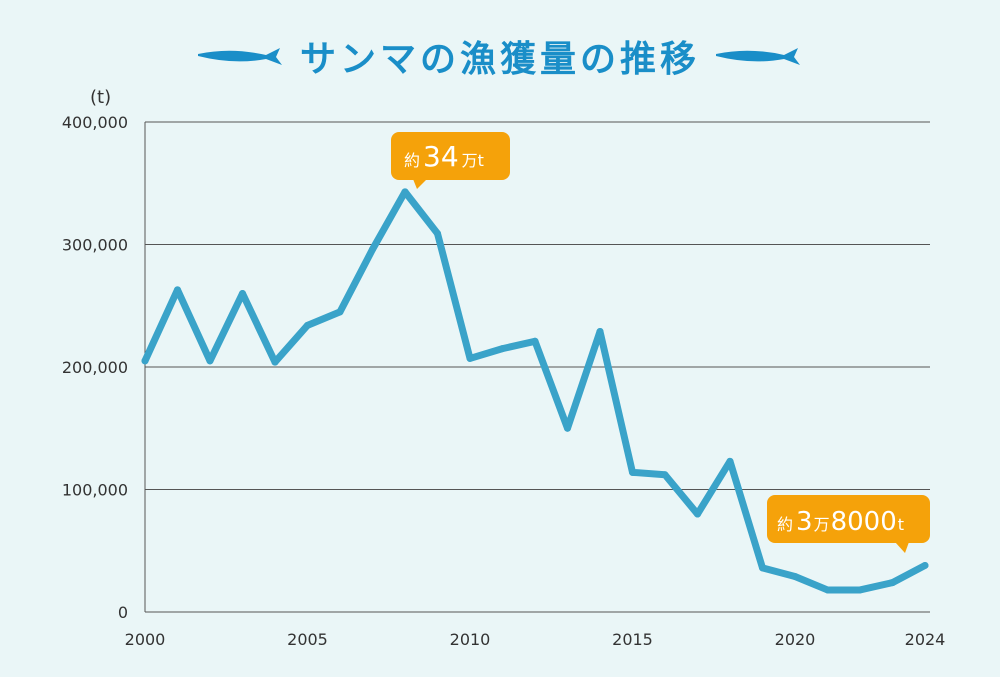 Image resolution: width=1000 pixels, height=677 pixels. Describe the element at coordinates (499, 59) in the screenshot. I see `page-title: サンマの漁獲量の推移` at that location.